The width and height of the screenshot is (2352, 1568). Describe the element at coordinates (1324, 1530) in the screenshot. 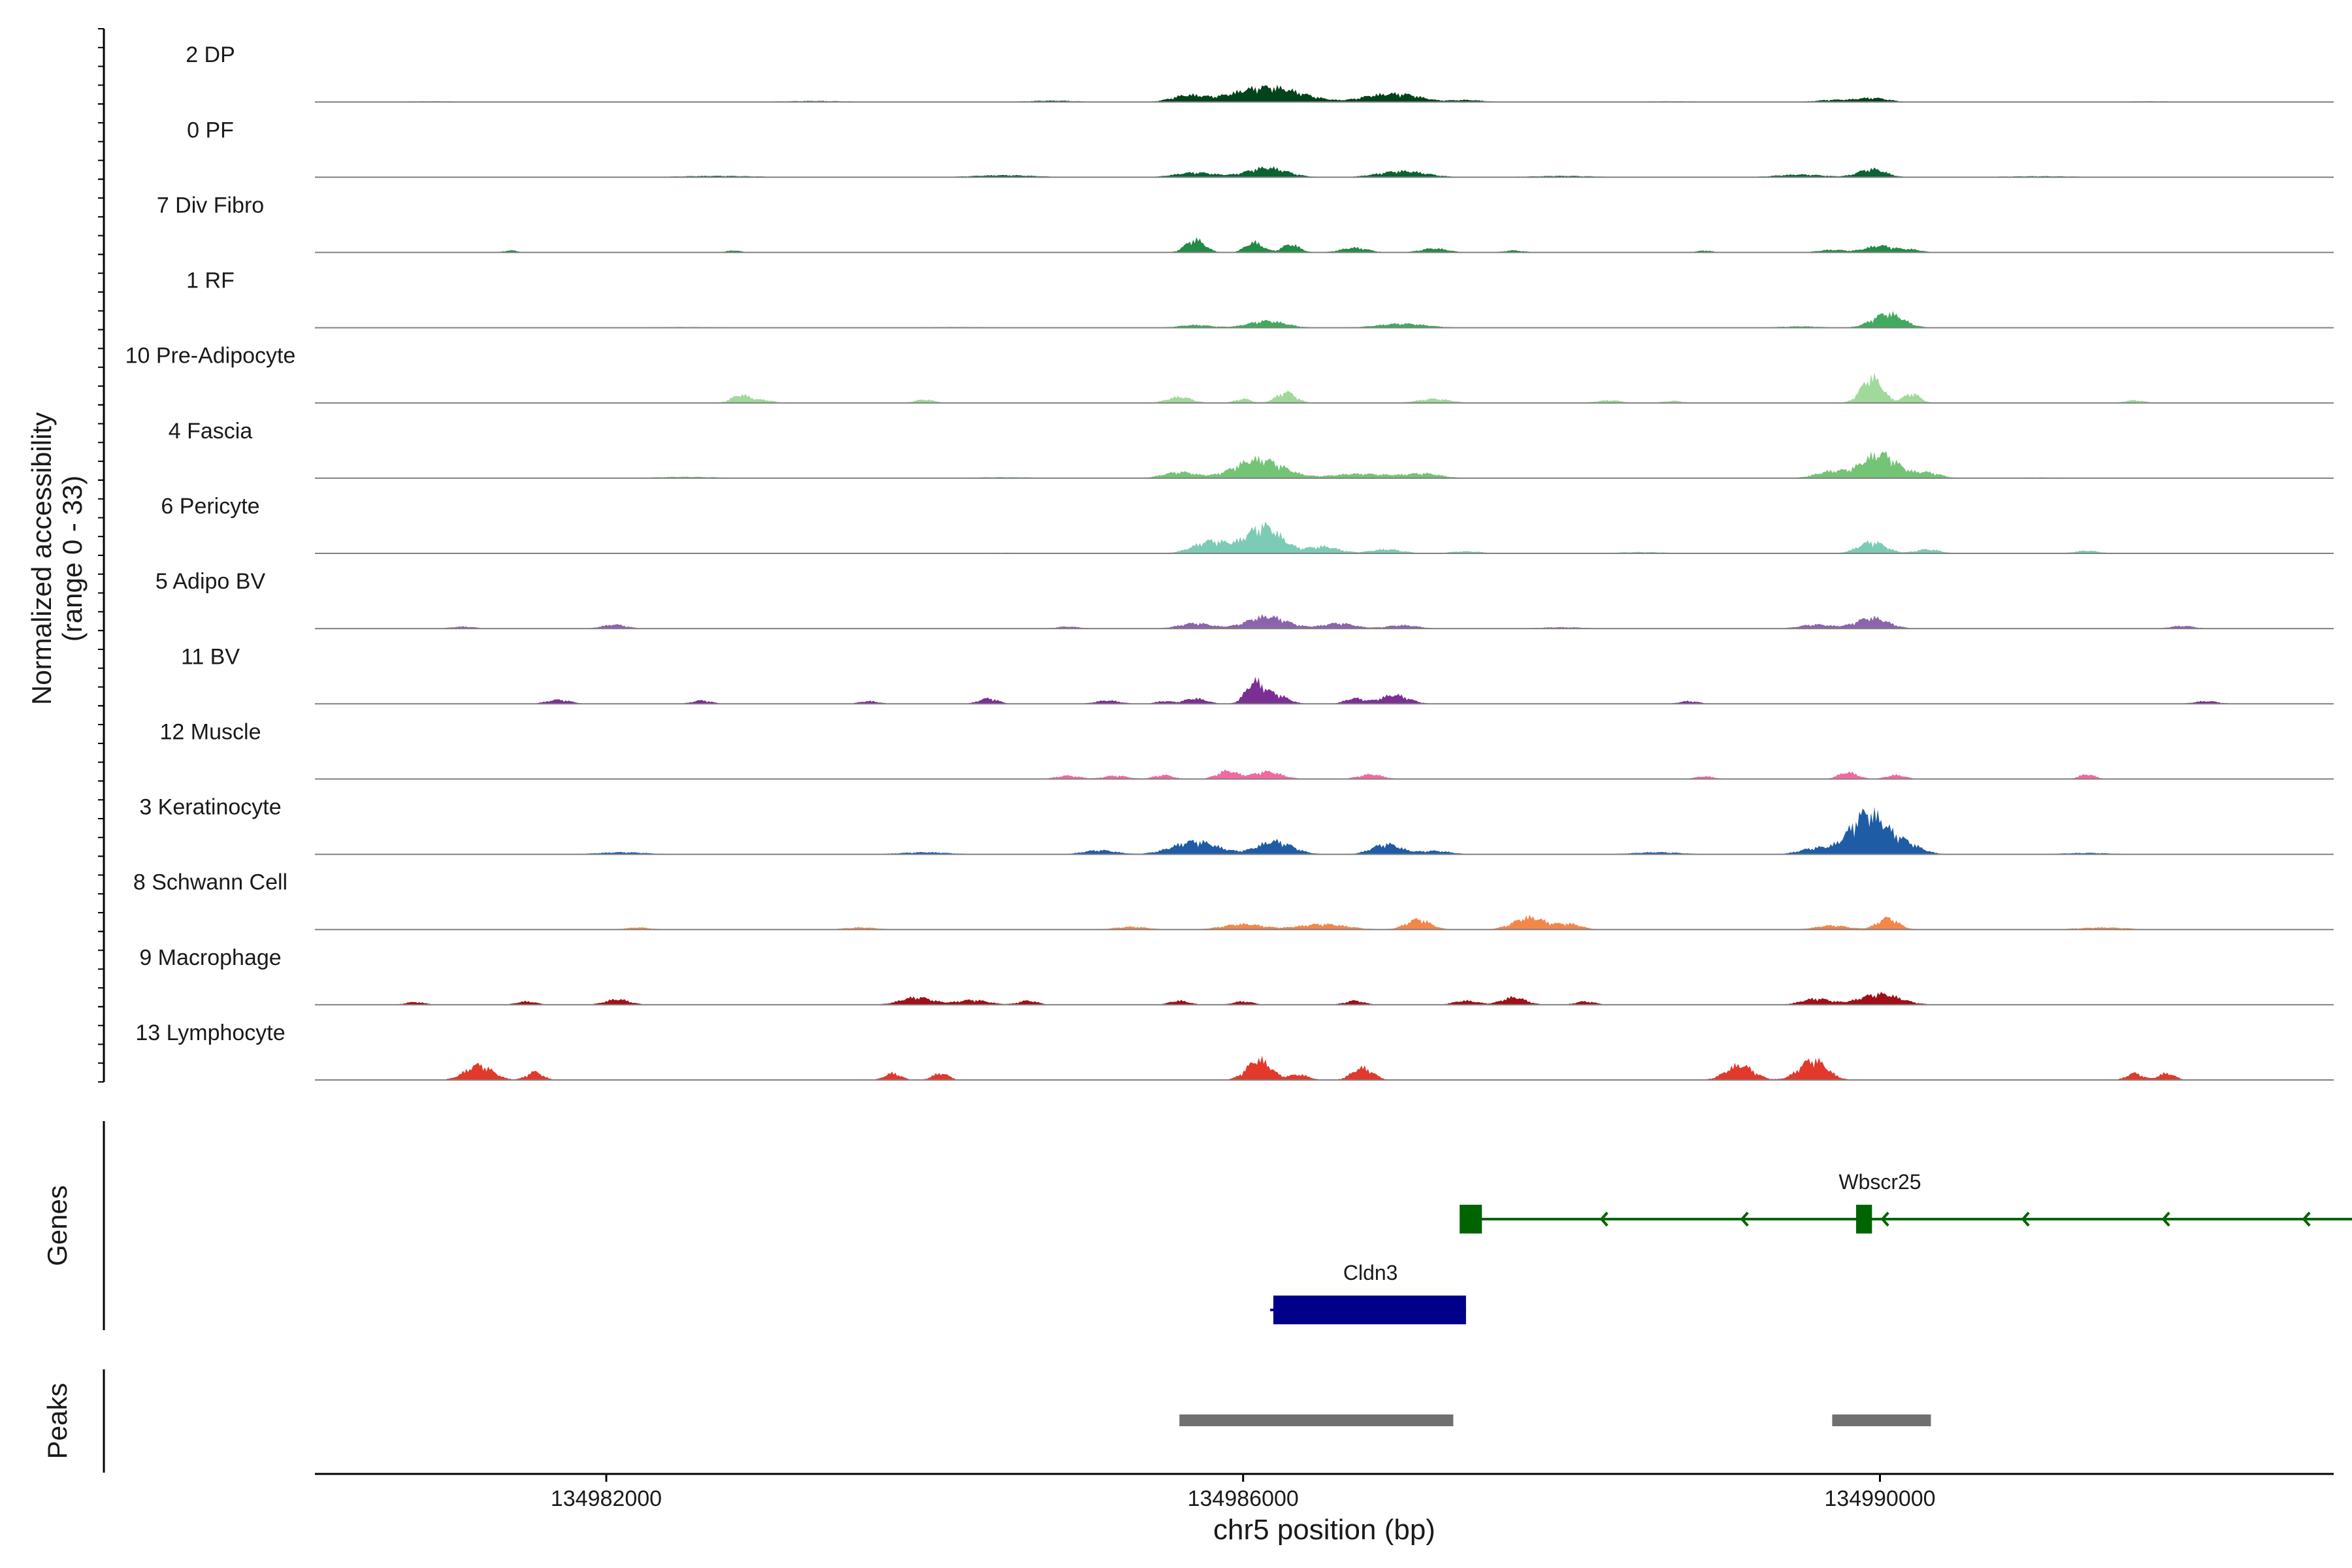

I see `x-axis-title: chr5 position (bp)` at that location.